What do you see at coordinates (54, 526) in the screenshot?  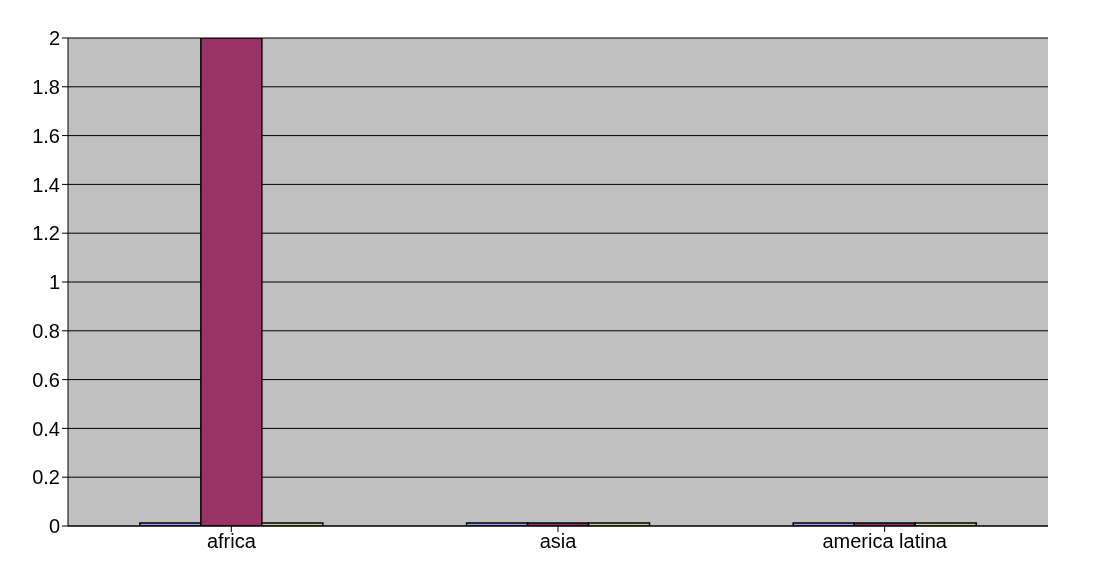 I see `y-tick-label: 0` at bounding box center [54, 526].